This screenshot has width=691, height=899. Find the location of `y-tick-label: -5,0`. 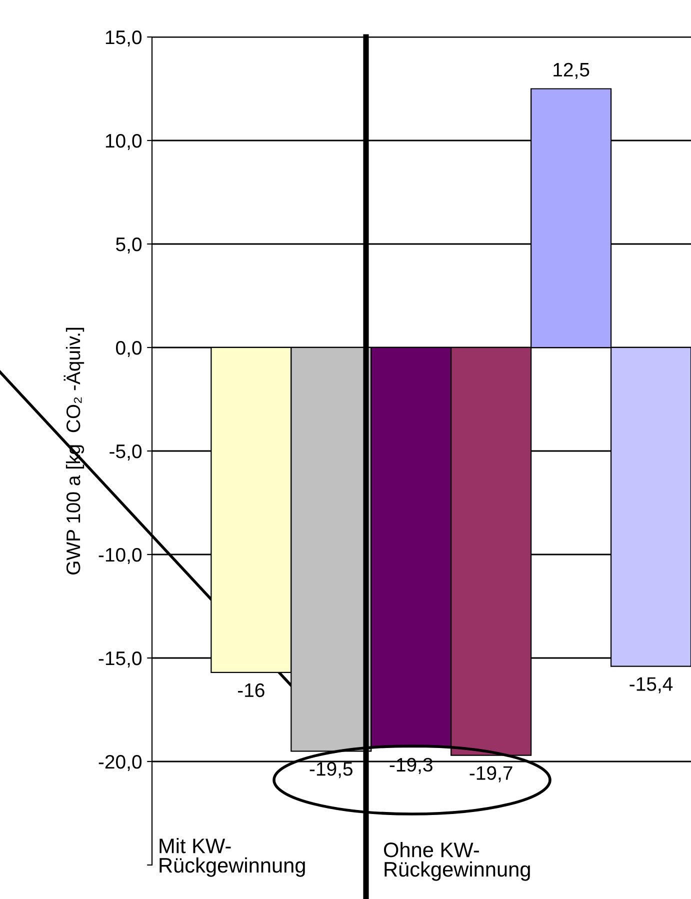

y-tick-label: -5,0 is located at coordinates (126, 452).